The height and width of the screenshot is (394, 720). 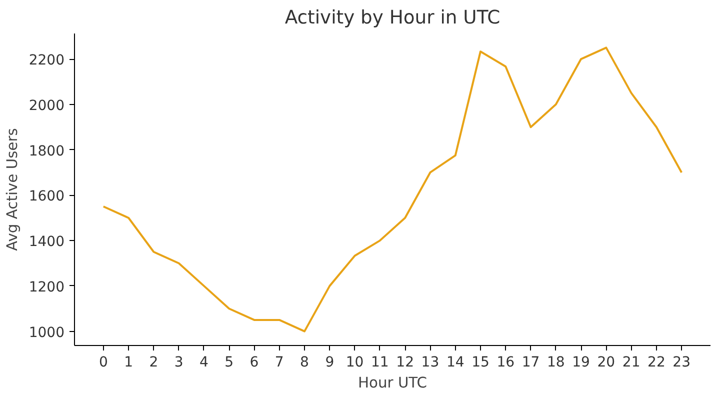 What do you see at coordinates (304, 362) in the screenshot?
I see `x-tick-label: 8` at bounding box center [304, 362].